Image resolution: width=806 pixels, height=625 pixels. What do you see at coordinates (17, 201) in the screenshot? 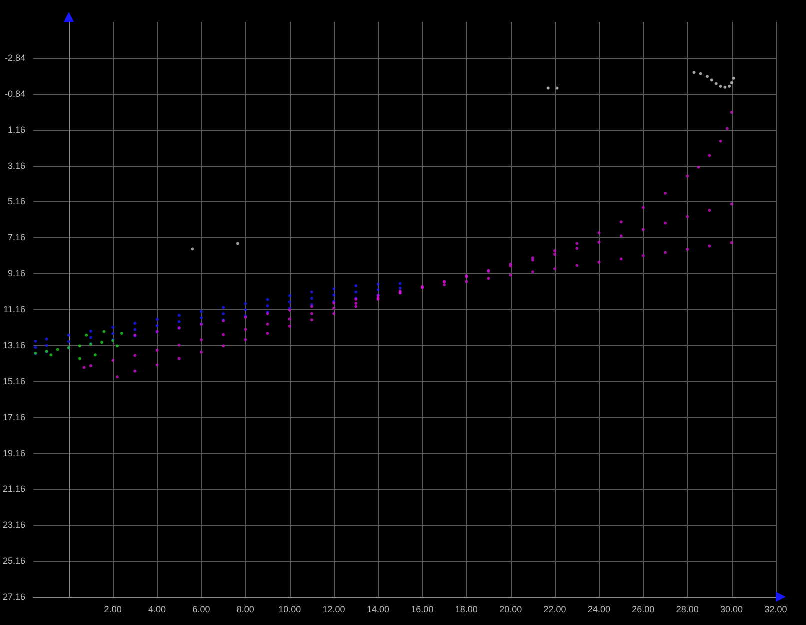
I see `y-tick-label: 5.16` at bounding box center [17, 201].